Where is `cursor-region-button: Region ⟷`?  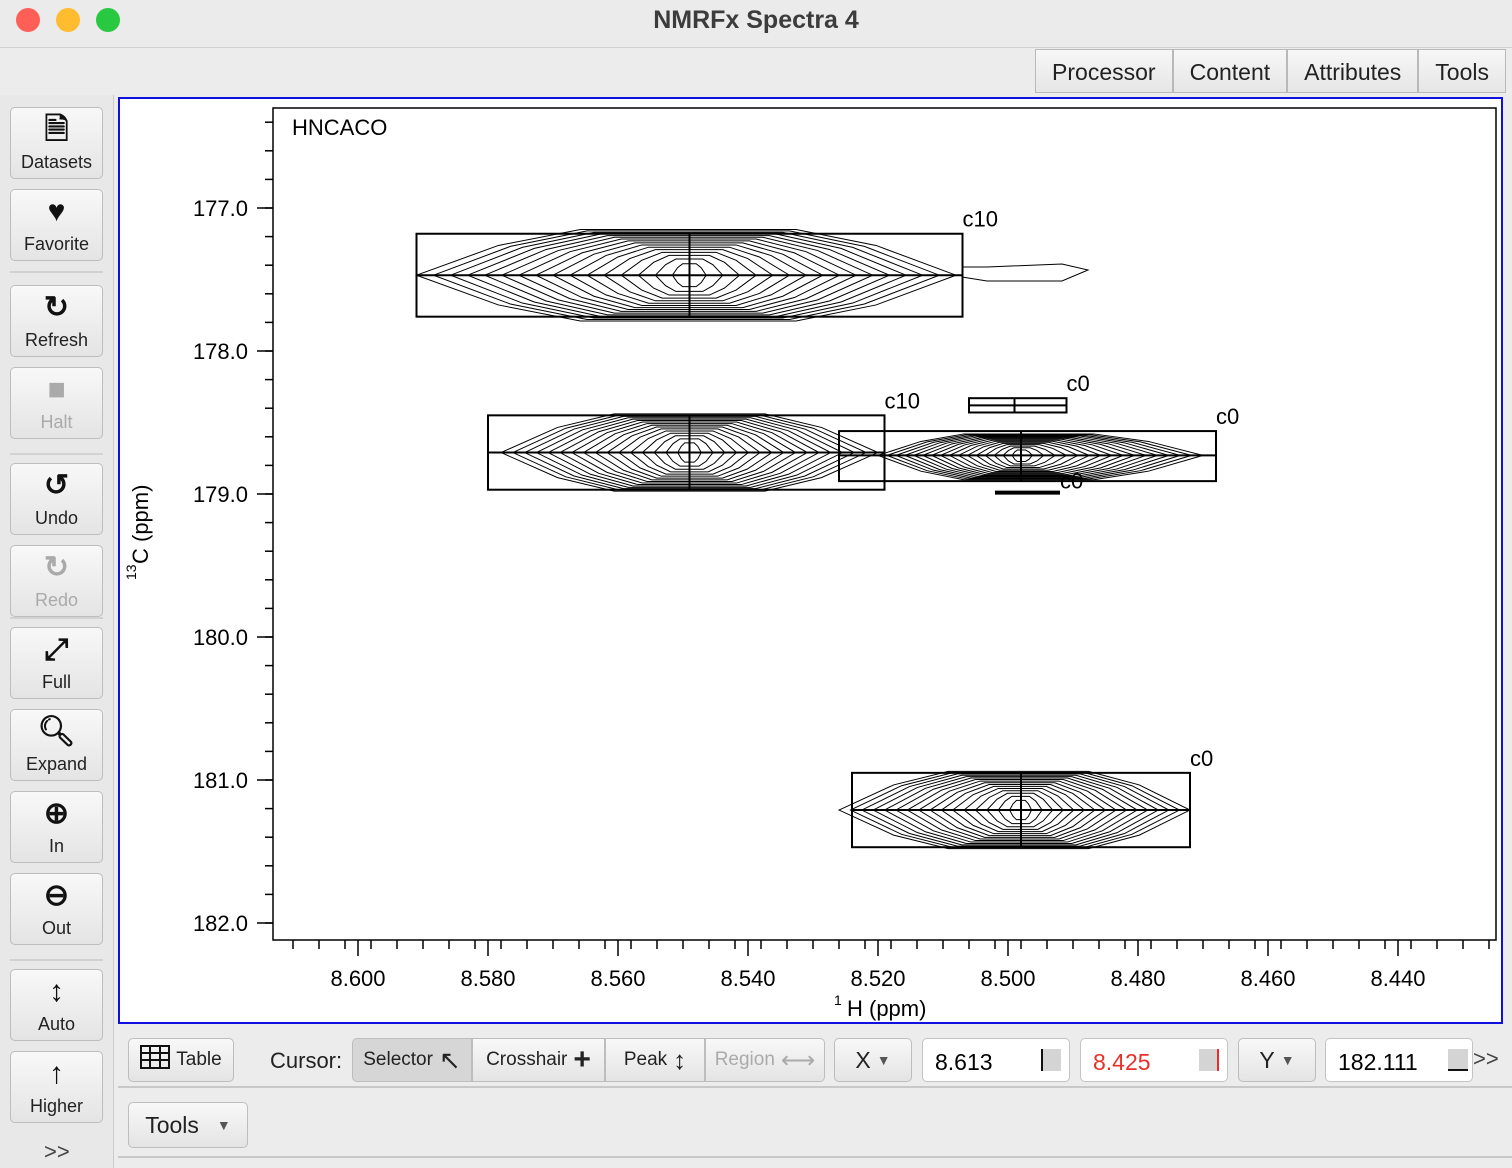 cursor-region-button: Region ⟷ is located at coordinates (765, 1060).